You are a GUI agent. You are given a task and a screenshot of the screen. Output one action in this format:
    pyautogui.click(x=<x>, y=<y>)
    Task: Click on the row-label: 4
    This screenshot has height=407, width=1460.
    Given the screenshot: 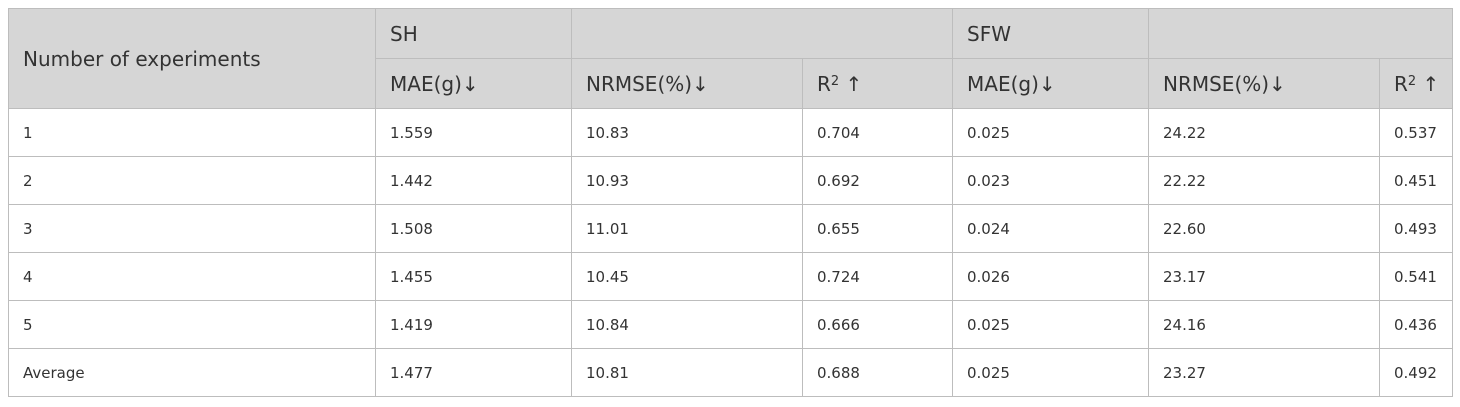 What is the action you would take?
    pyautogui.click(x=192, y=276)
    